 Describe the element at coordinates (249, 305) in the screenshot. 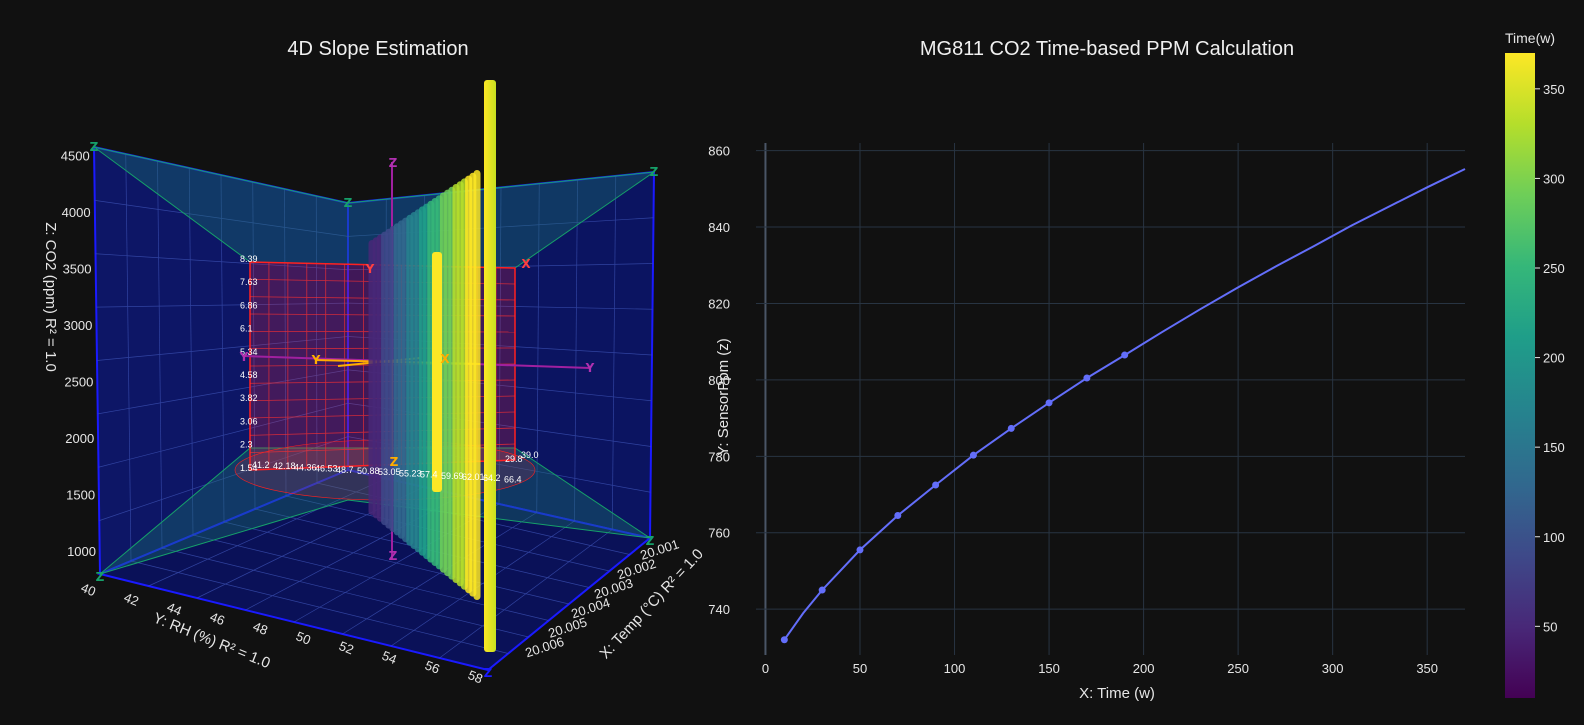

I see `plane-left-label: 6.86` at that location.